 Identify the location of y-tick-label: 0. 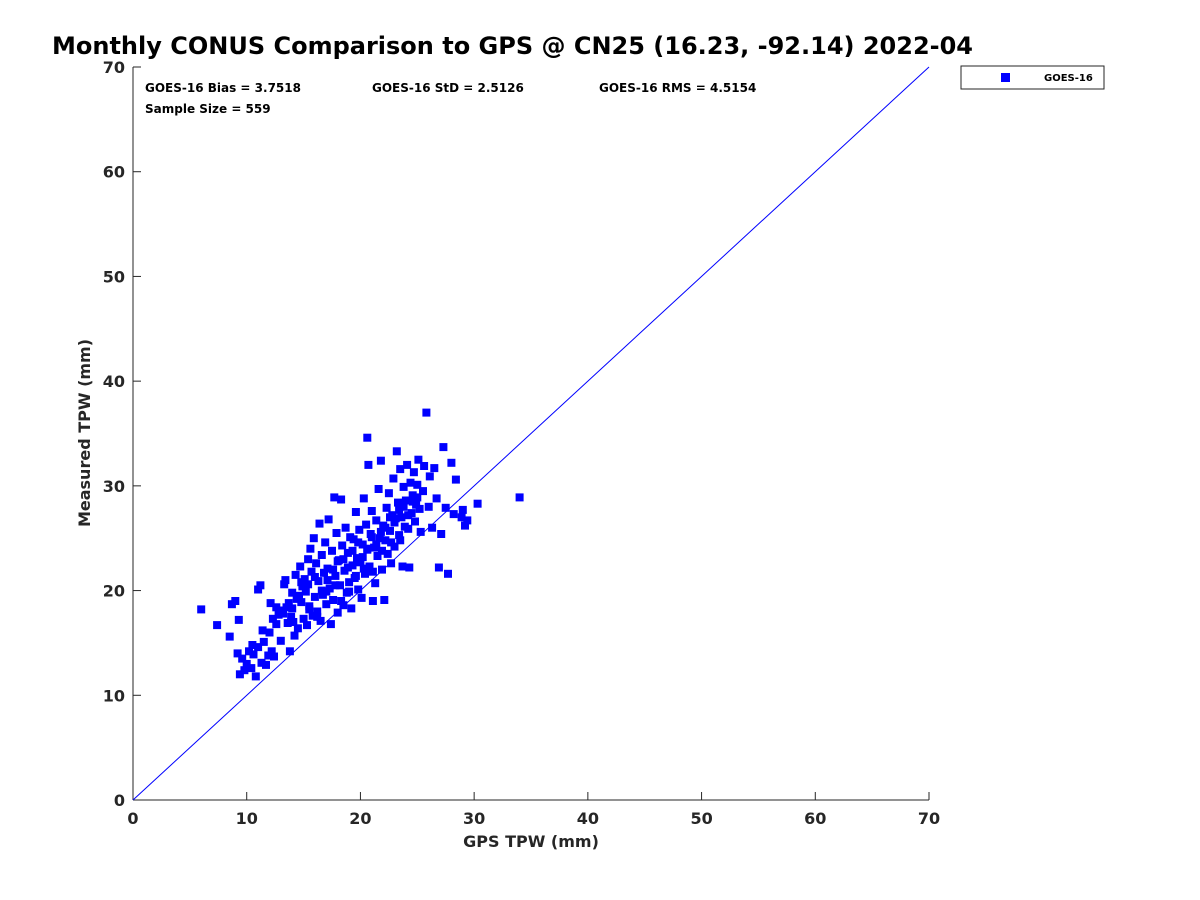
(119, 800).